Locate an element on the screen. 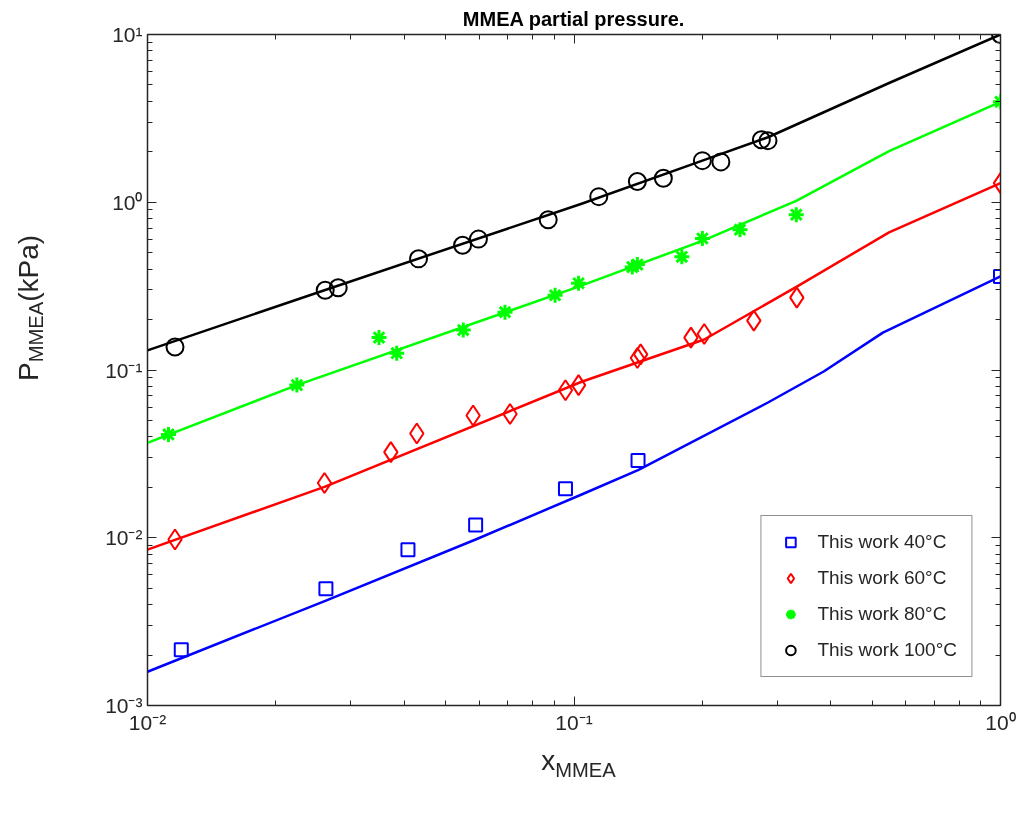  legend-label: This work 80°C is located at coordinates (882, 614).